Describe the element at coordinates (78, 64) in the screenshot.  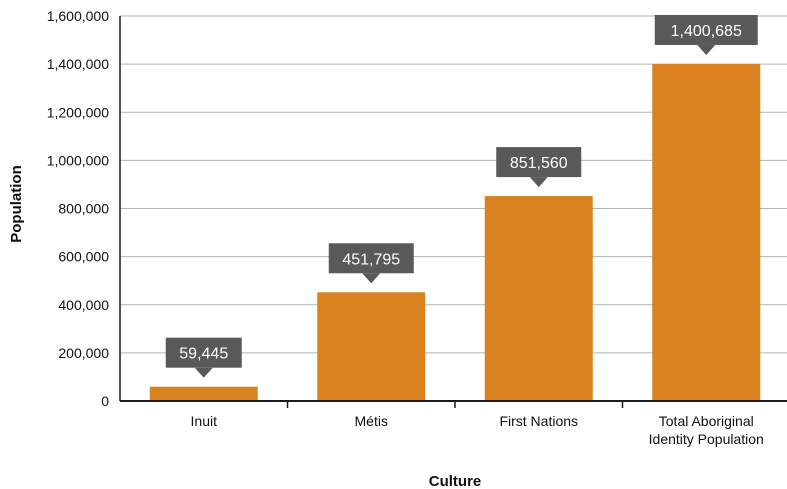
I see `y-tick-label: 1,400,000` at that location.